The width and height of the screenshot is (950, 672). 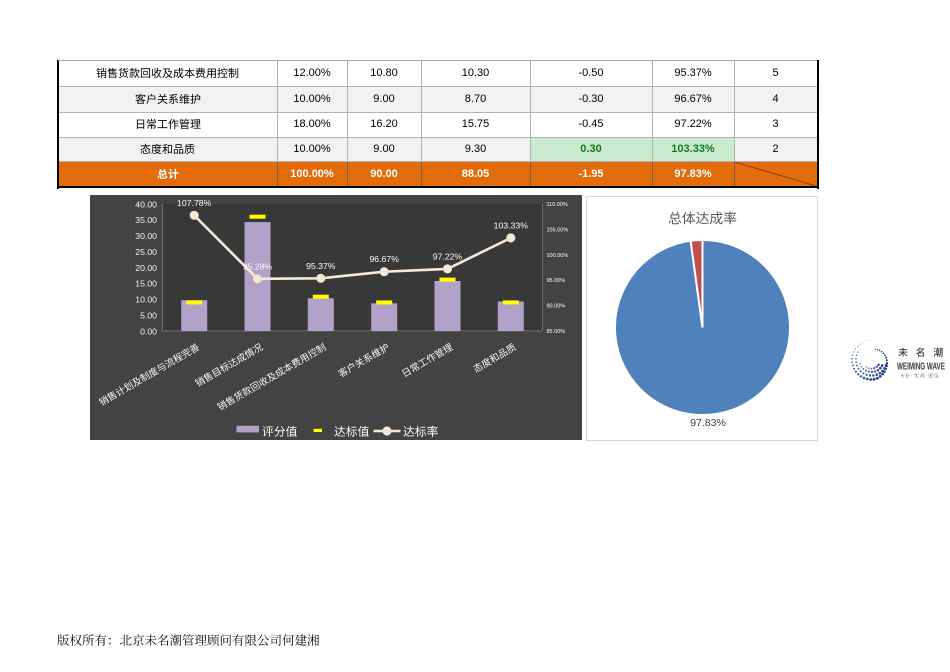 I want to click on svg-text: WEIMING WAVE, so click(x=921, y=366).